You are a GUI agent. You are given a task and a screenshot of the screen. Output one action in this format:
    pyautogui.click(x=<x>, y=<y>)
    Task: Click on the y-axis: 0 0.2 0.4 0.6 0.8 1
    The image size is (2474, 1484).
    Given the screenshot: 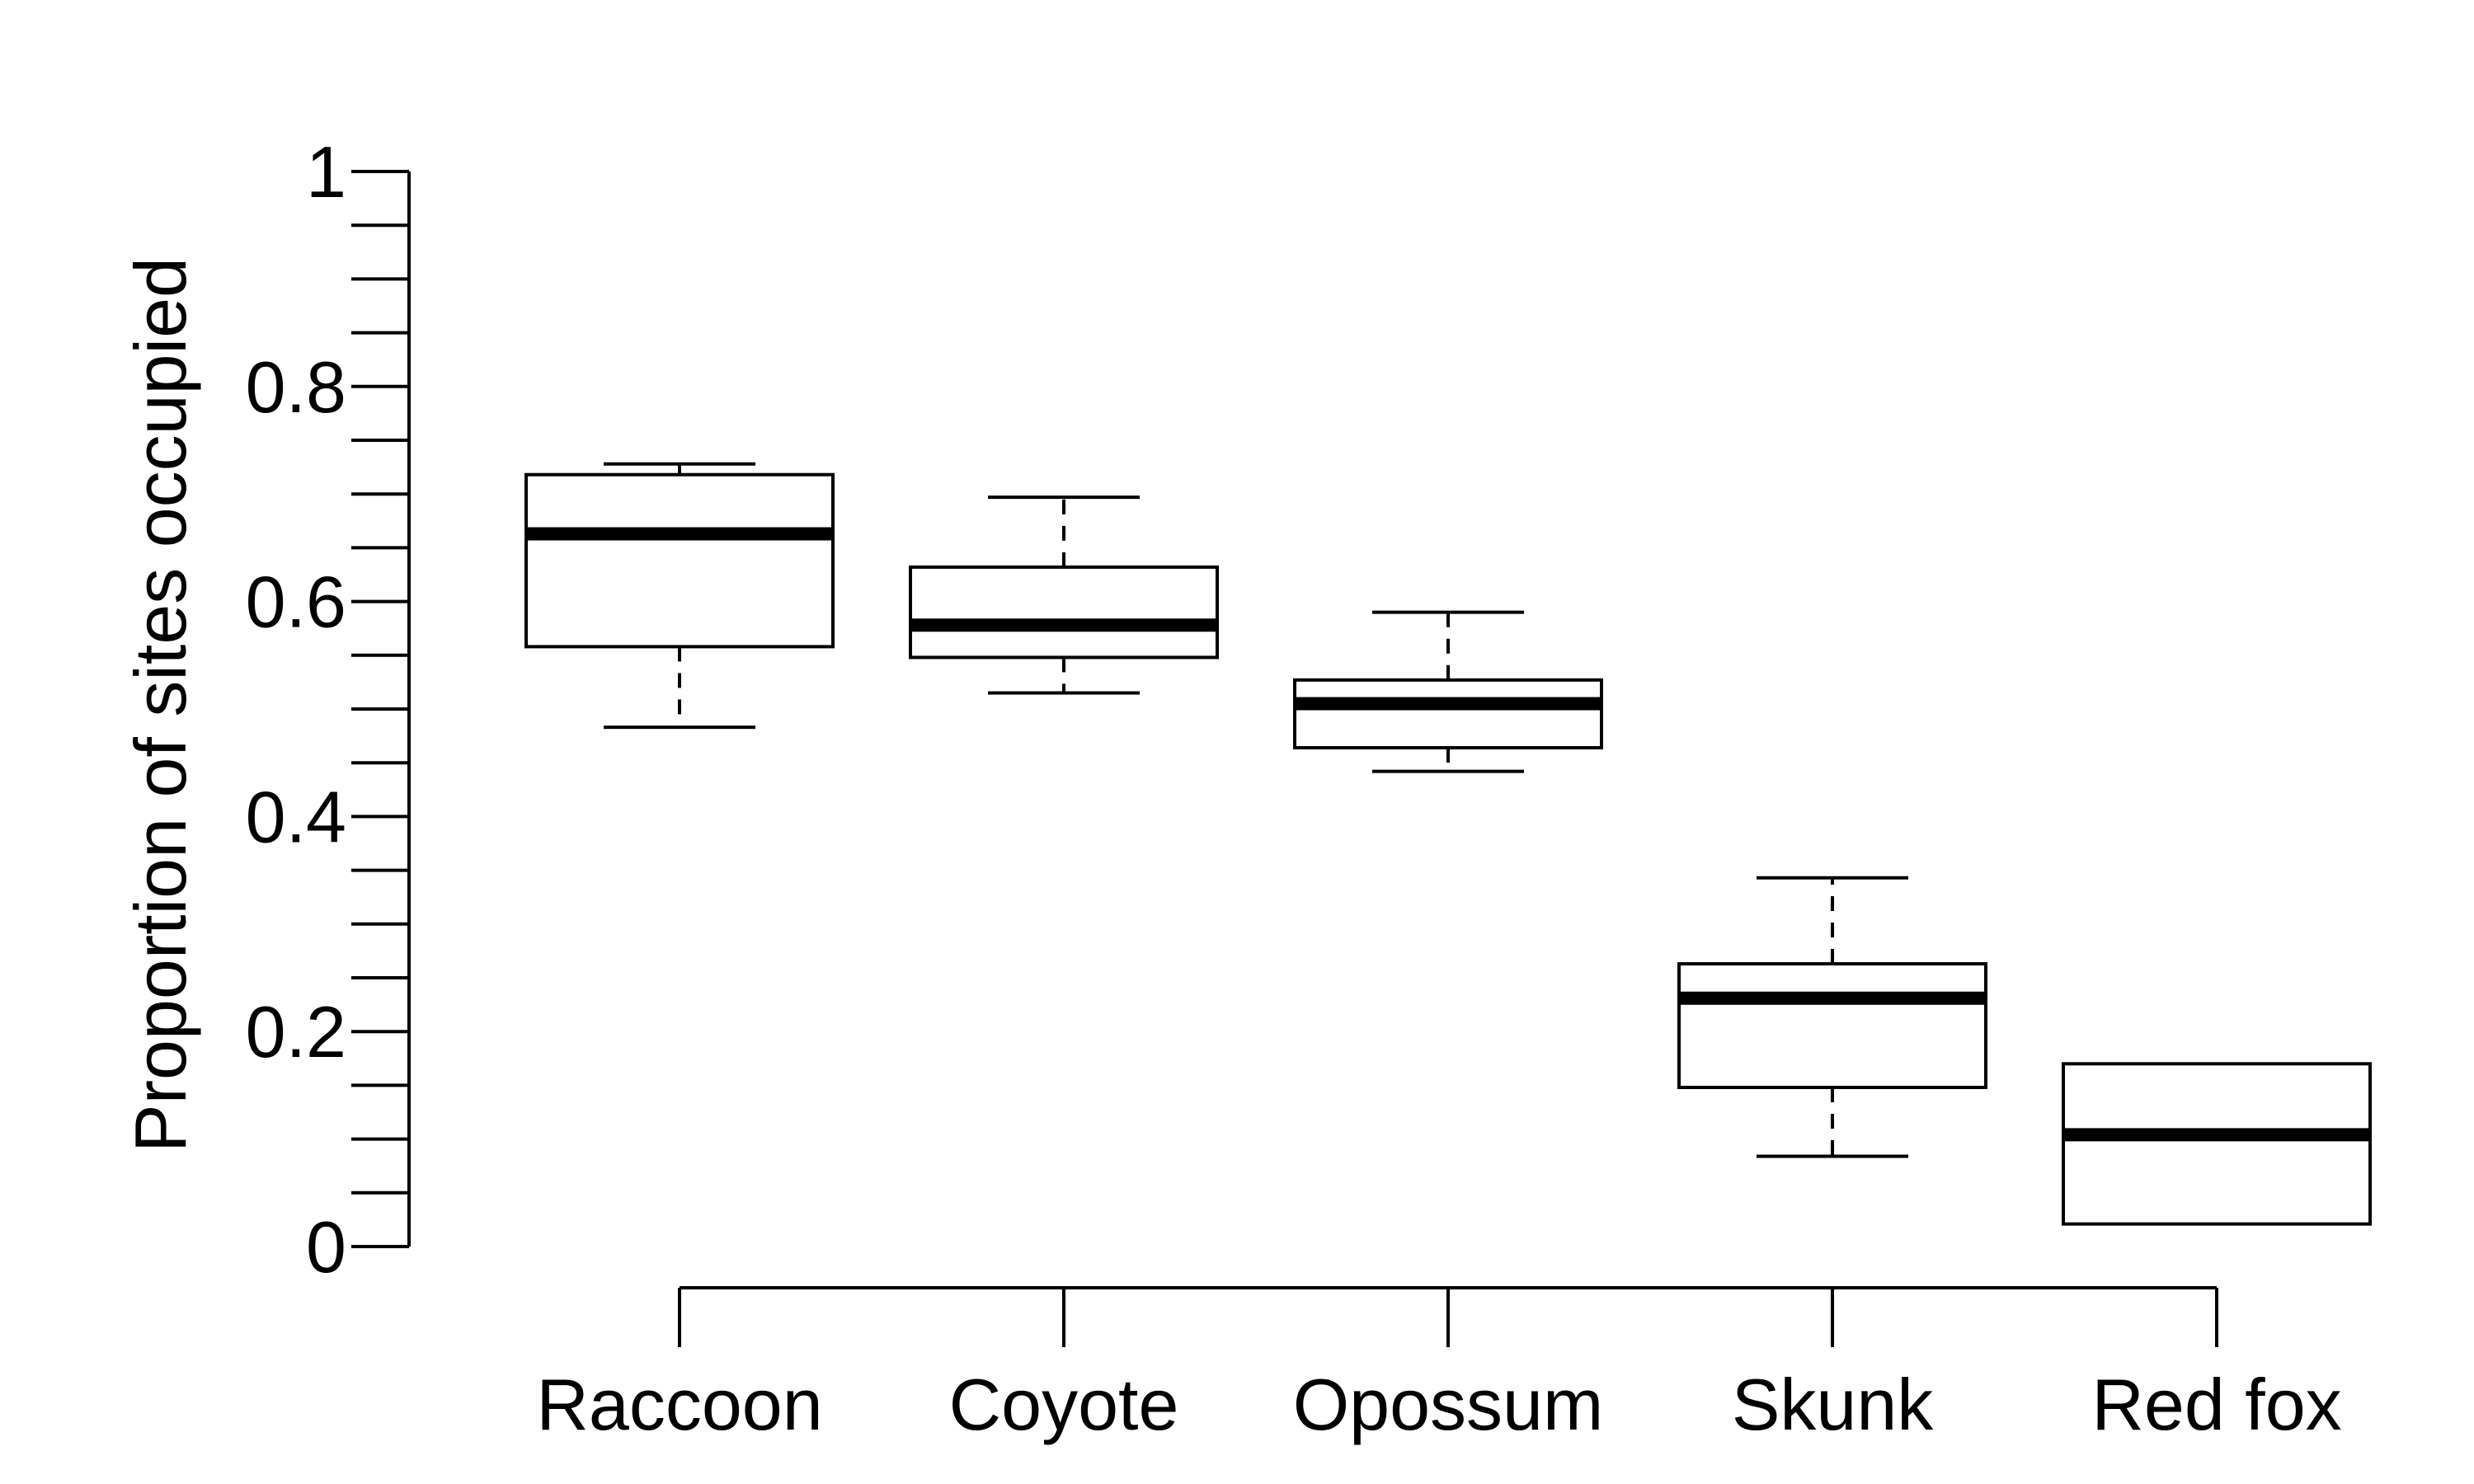 What is the action you would take?
    pyautogui.click(x=328, y=709)
    